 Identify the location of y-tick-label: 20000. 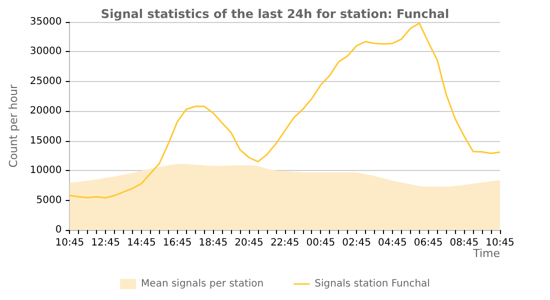
(46, 111).